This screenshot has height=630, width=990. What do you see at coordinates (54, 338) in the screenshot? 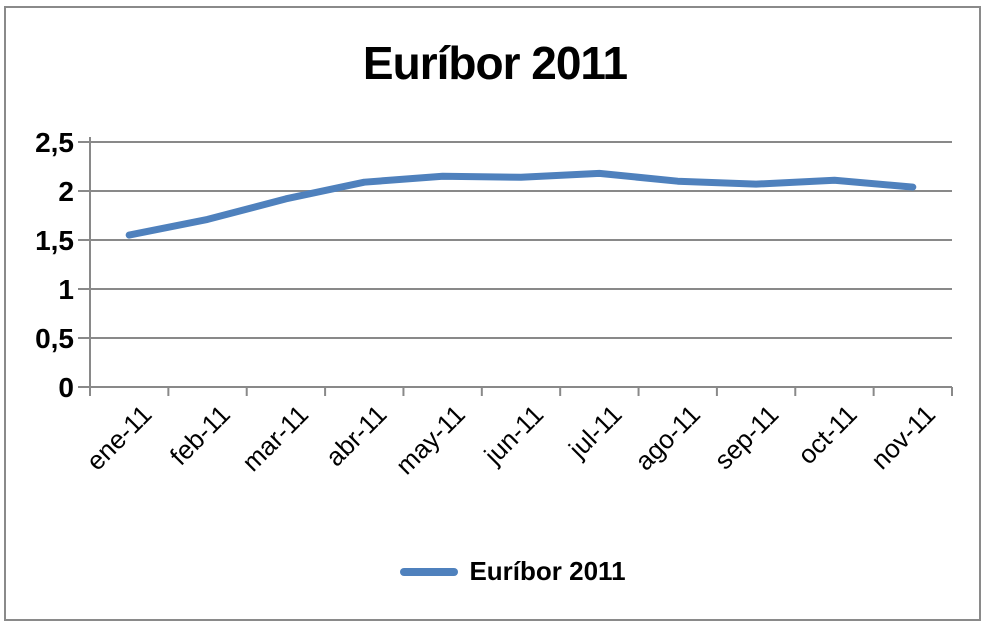
I see `y-axis-tick-label: 0,5` at bounding box center [54, 338].